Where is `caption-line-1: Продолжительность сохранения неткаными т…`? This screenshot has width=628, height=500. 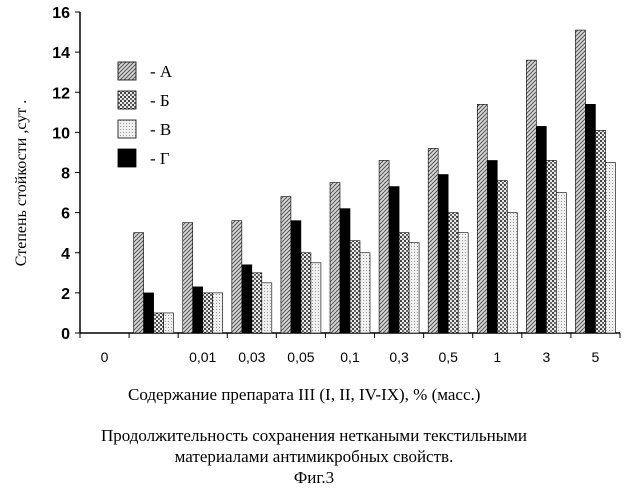 caption-line-1: Продолжительность сохранения неткаными т… is located at coordinates (314, 436).